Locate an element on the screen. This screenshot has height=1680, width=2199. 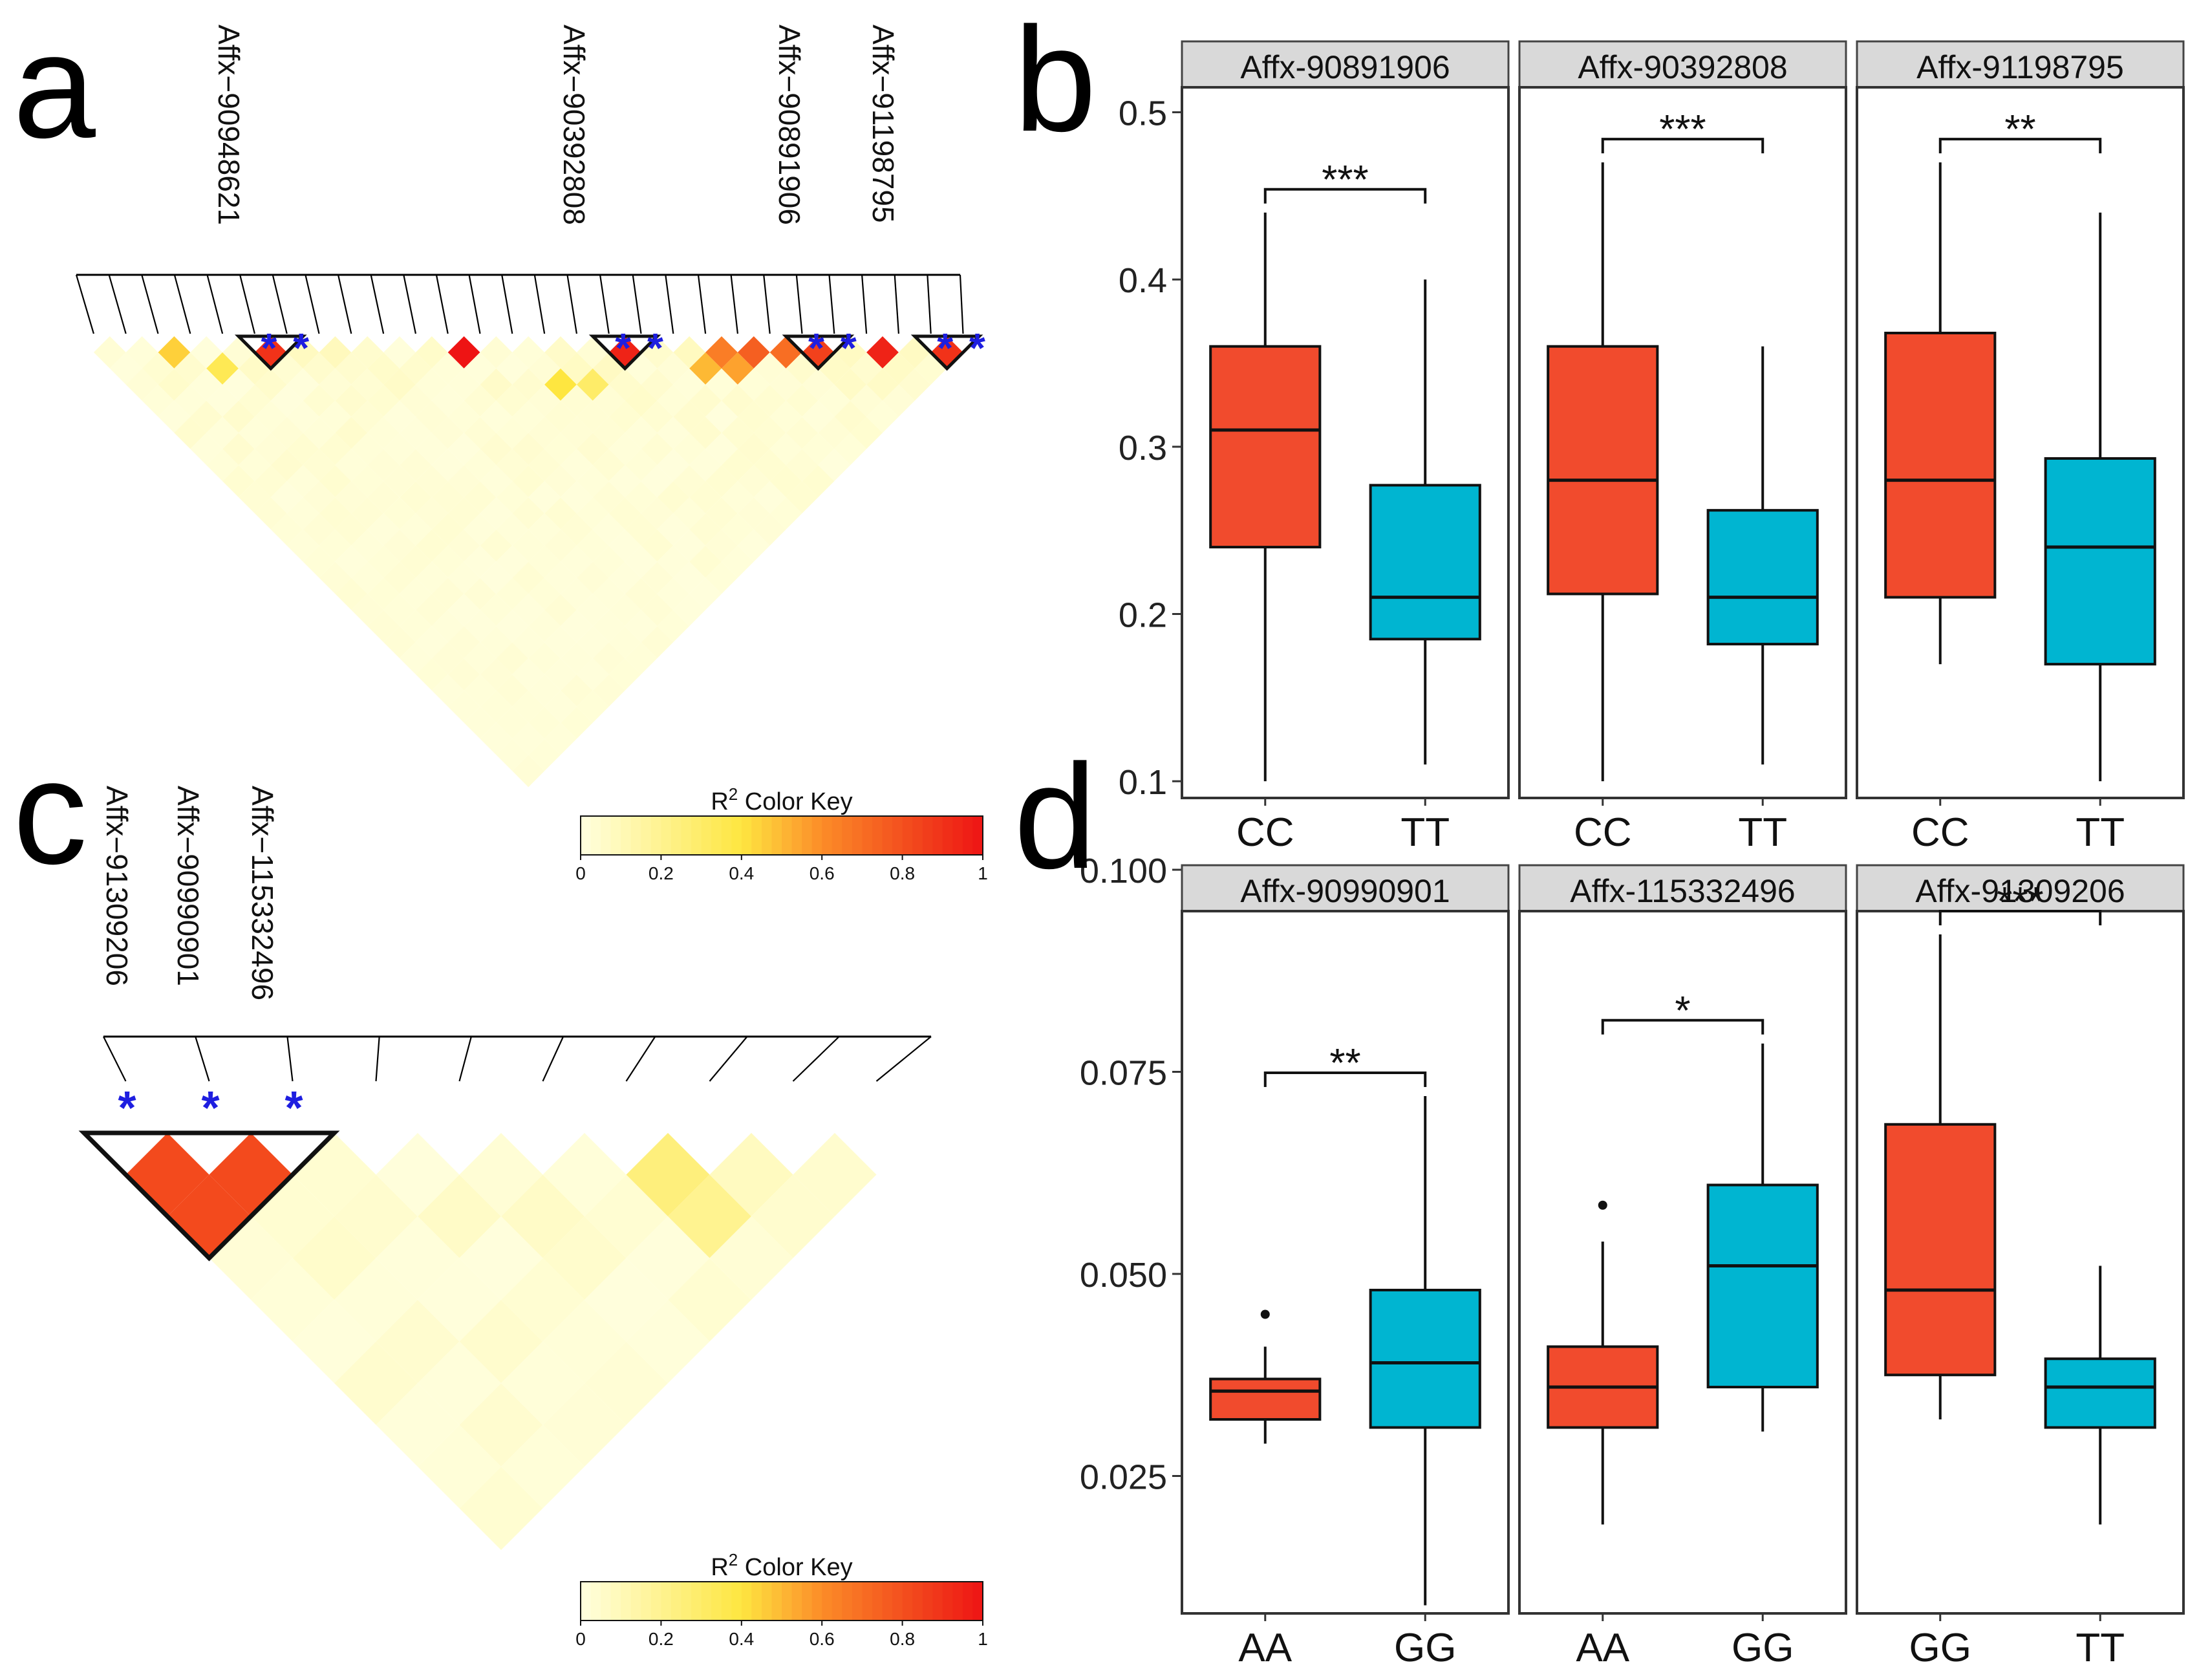
facet-frame is located at coordinates (1345, 1262).